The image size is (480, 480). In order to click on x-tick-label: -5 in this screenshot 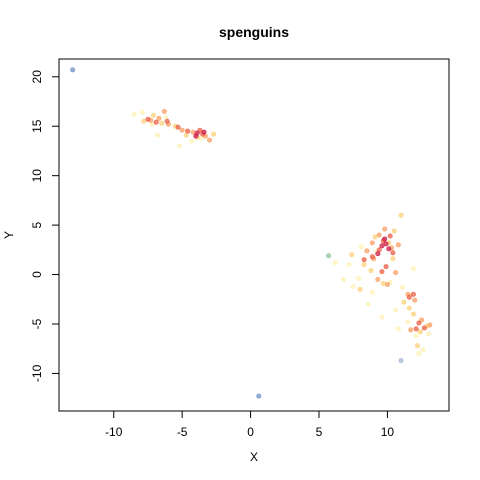, I will do `click(182, 432)`.